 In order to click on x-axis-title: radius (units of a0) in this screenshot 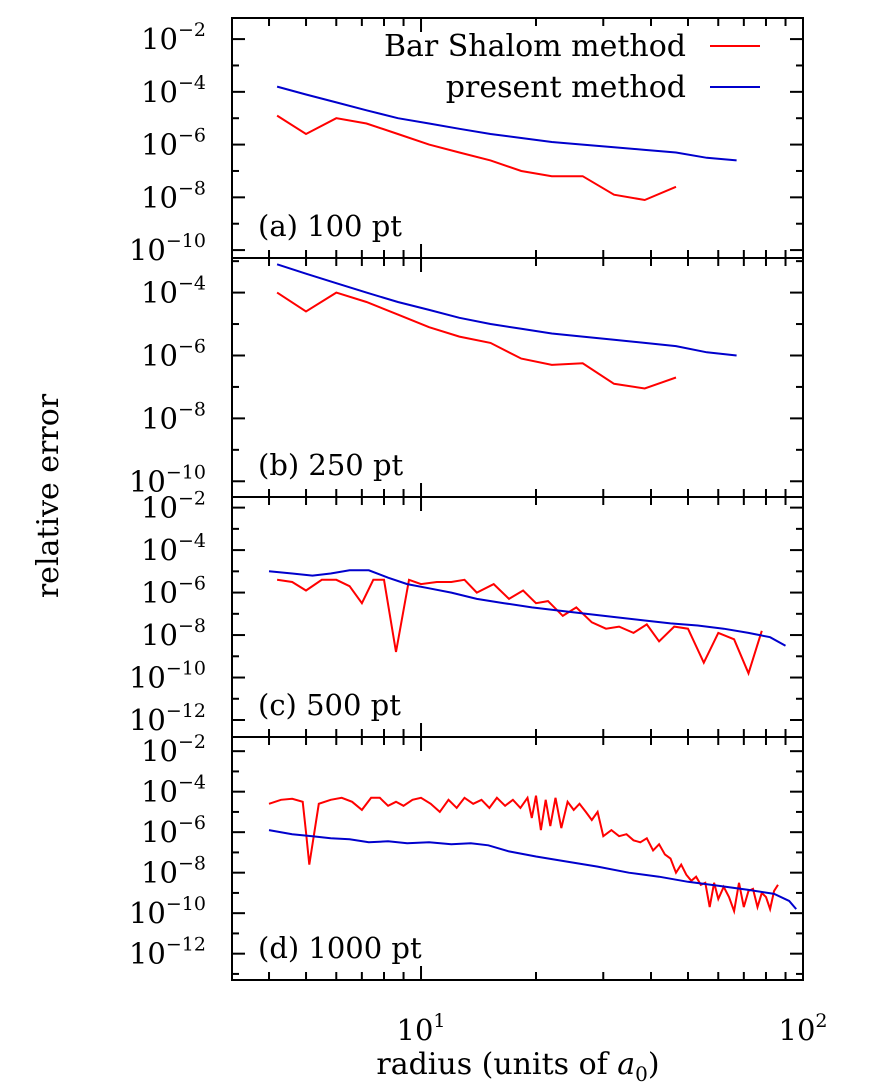, I will do `click(517, 1066)`.